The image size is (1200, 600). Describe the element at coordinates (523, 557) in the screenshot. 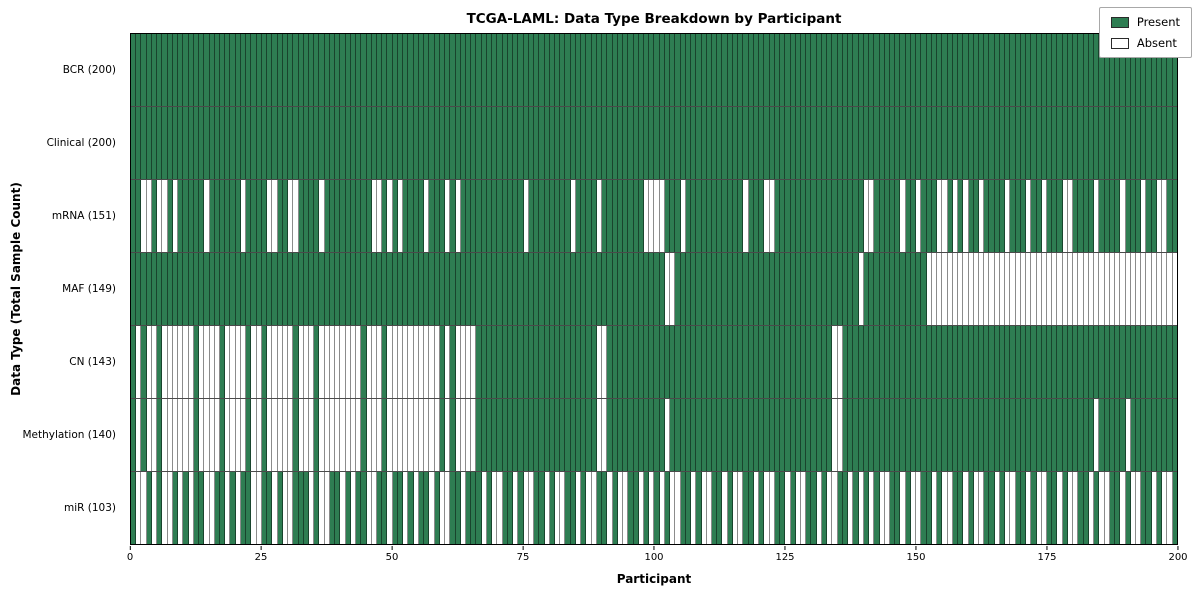

I see `x-tick-label: 75` at that location.